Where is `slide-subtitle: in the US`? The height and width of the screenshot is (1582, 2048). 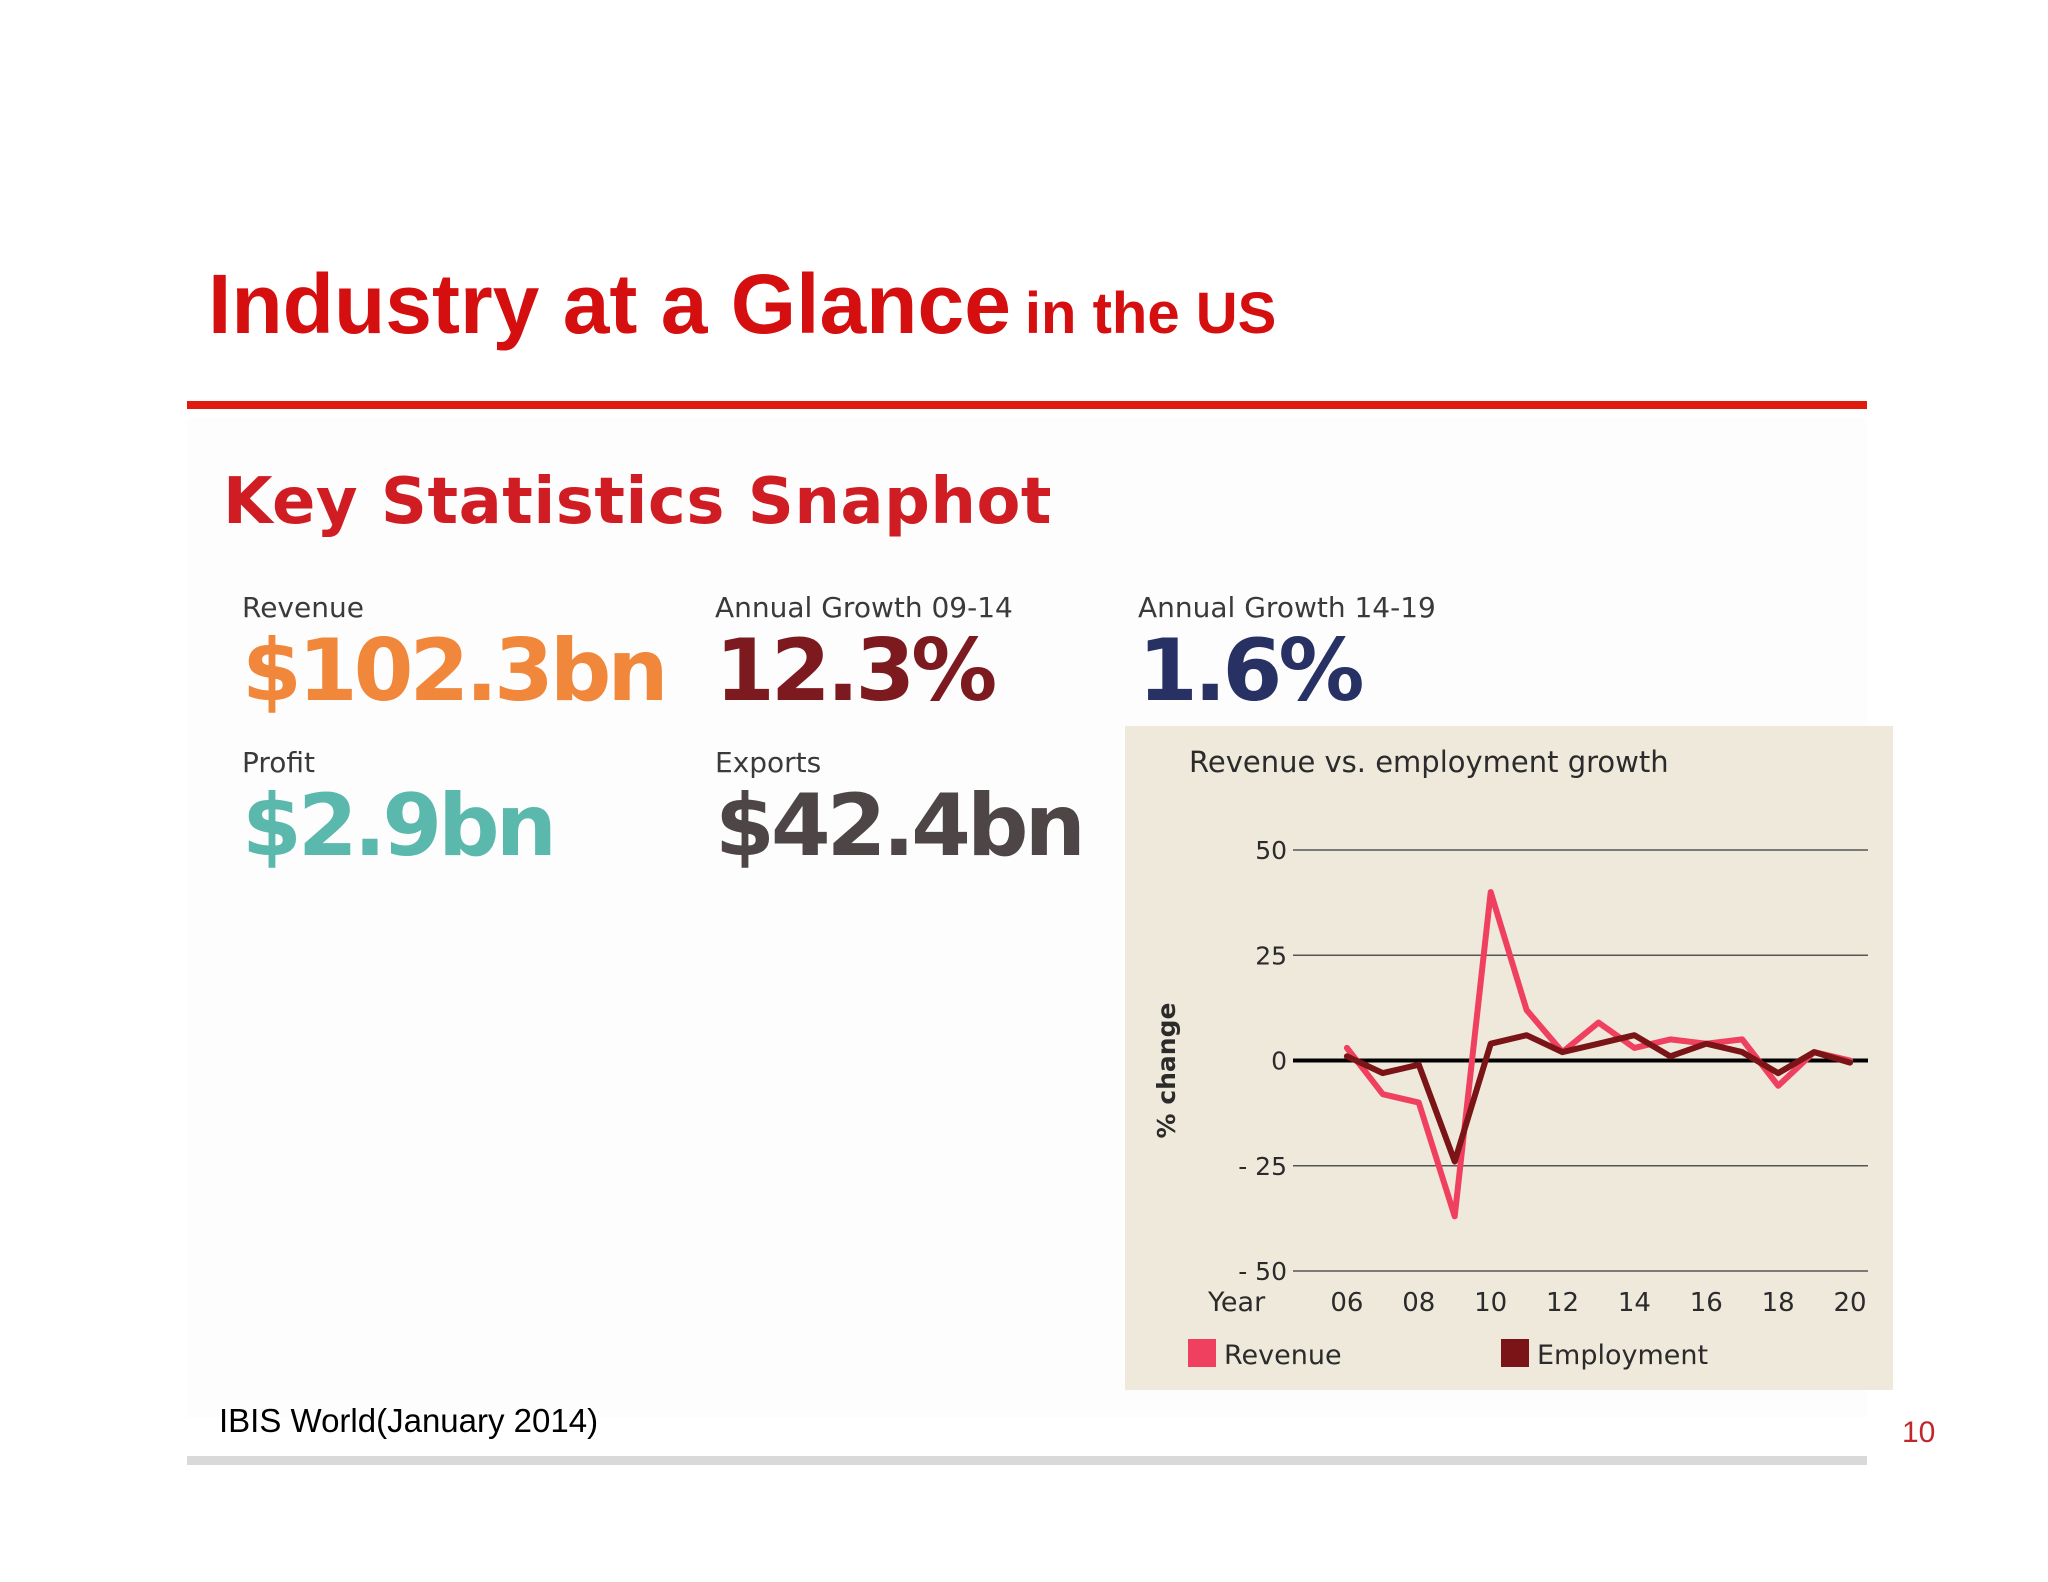
slide-subtitle: in the US is located at coordinates (1150, 313).